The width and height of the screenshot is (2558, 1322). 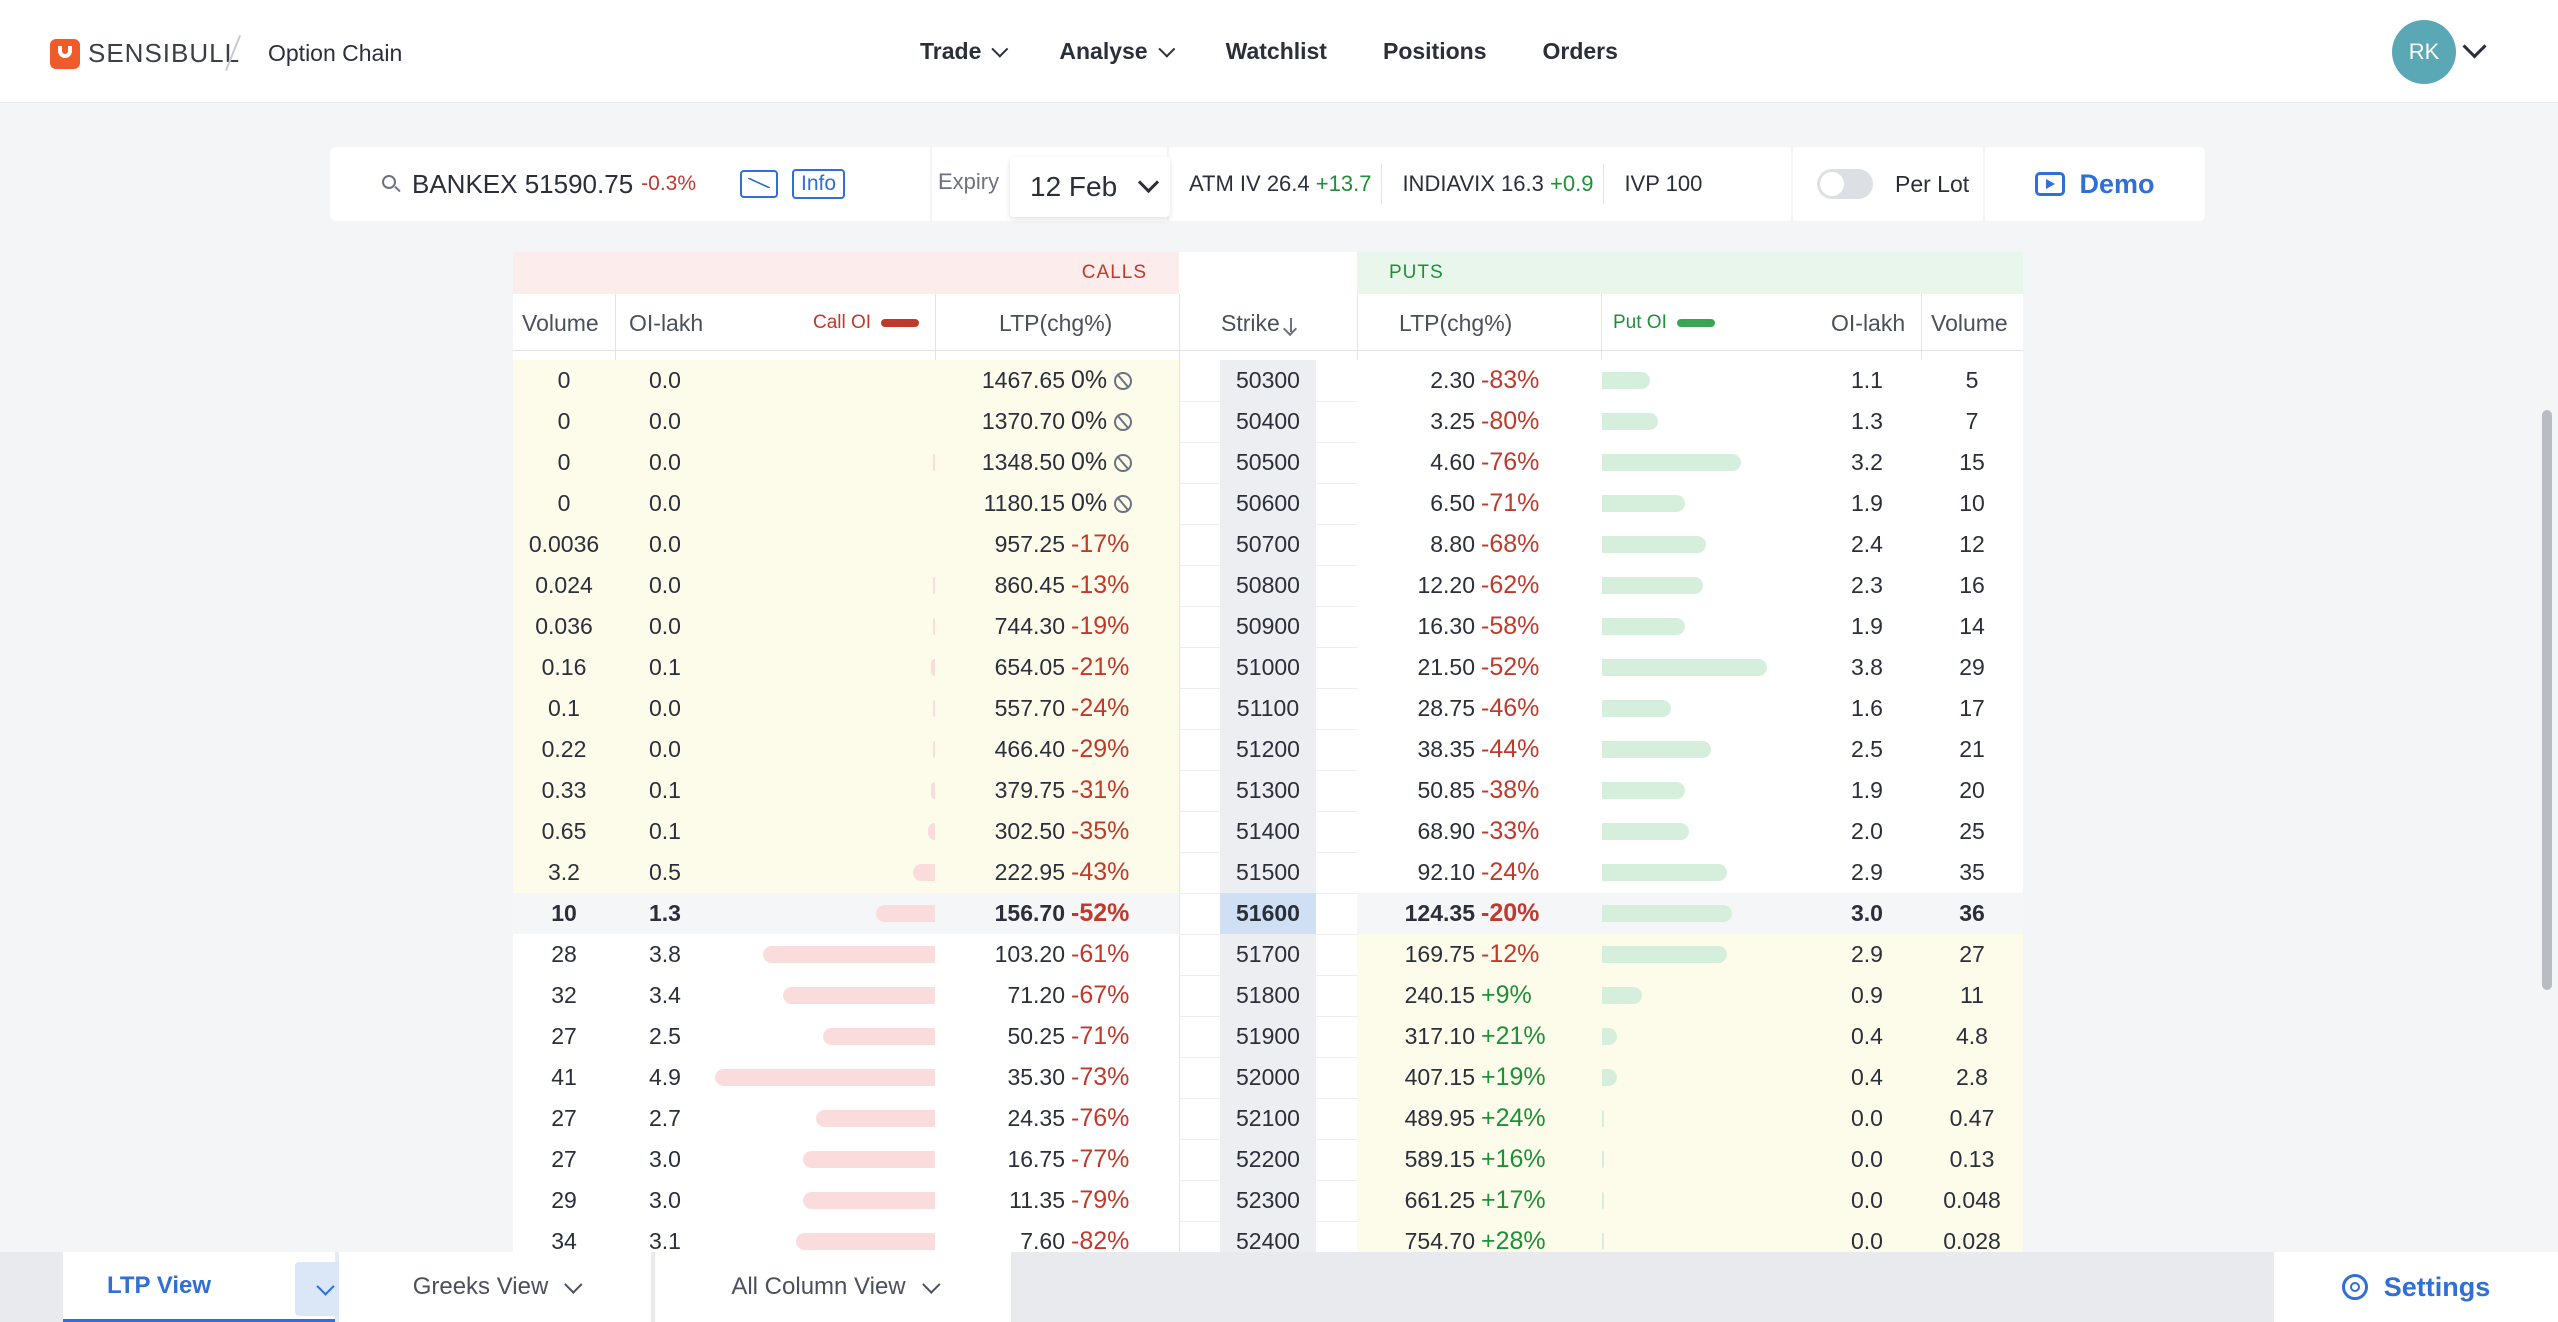 I want to click on table-row: 41 4.9 35.30 -73% 52000 407.15 +19% 0.4 2.8, so click(x=1268, y=1078).